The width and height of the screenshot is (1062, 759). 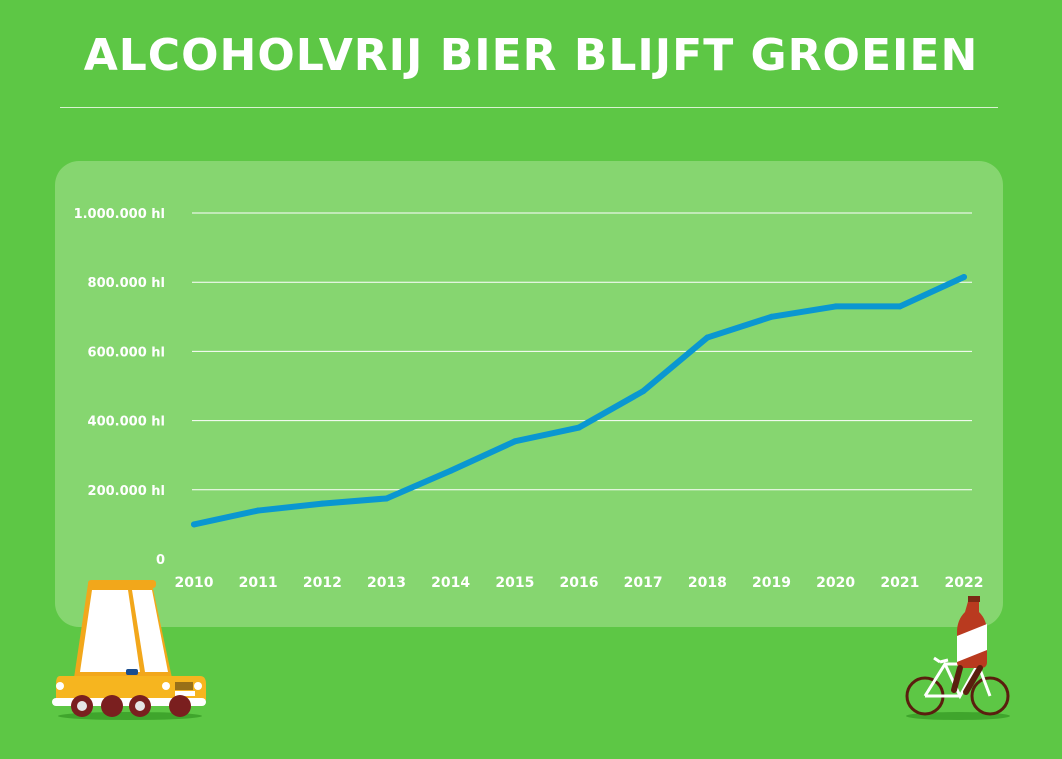 What do you see at coordinates (899, 583) in the screenshot?
I see `x-tick-label: 2021` at bounding box center [899, 583].